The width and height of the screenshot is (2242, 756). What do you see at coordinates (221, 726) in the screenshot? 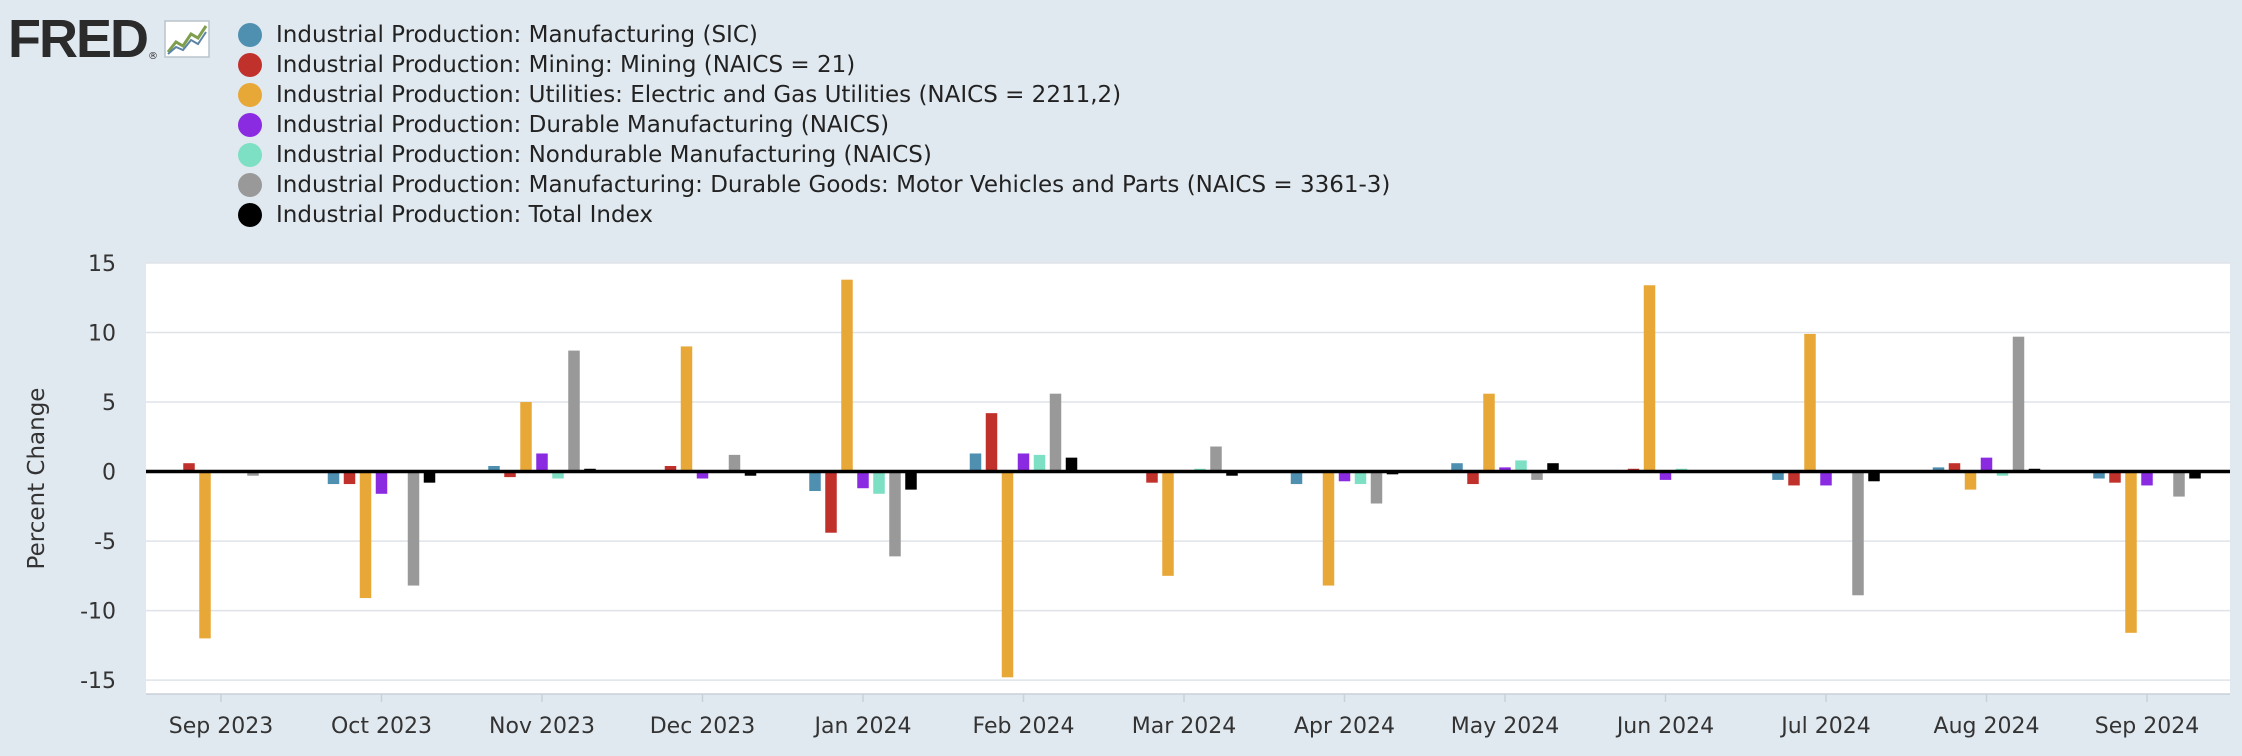
I see `x-tick-label: Sep 2023` at bounding box center [221, 726].